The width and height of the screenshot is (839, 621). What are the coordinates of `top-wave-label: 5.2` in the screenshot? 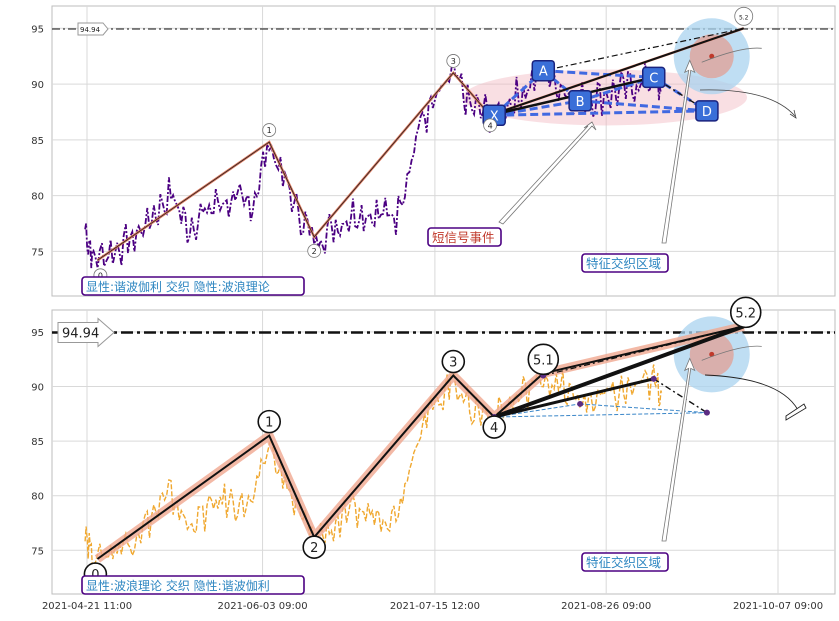 It's located at (744, 17).